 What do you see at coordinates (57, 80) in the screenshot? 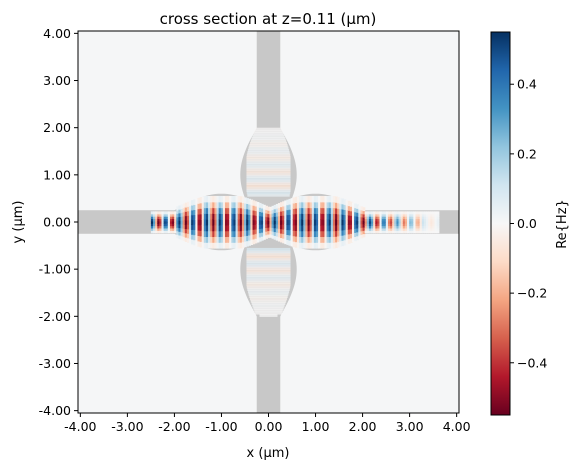
I see `y-tick-label: 3.00` at bounding box center [57, 80].